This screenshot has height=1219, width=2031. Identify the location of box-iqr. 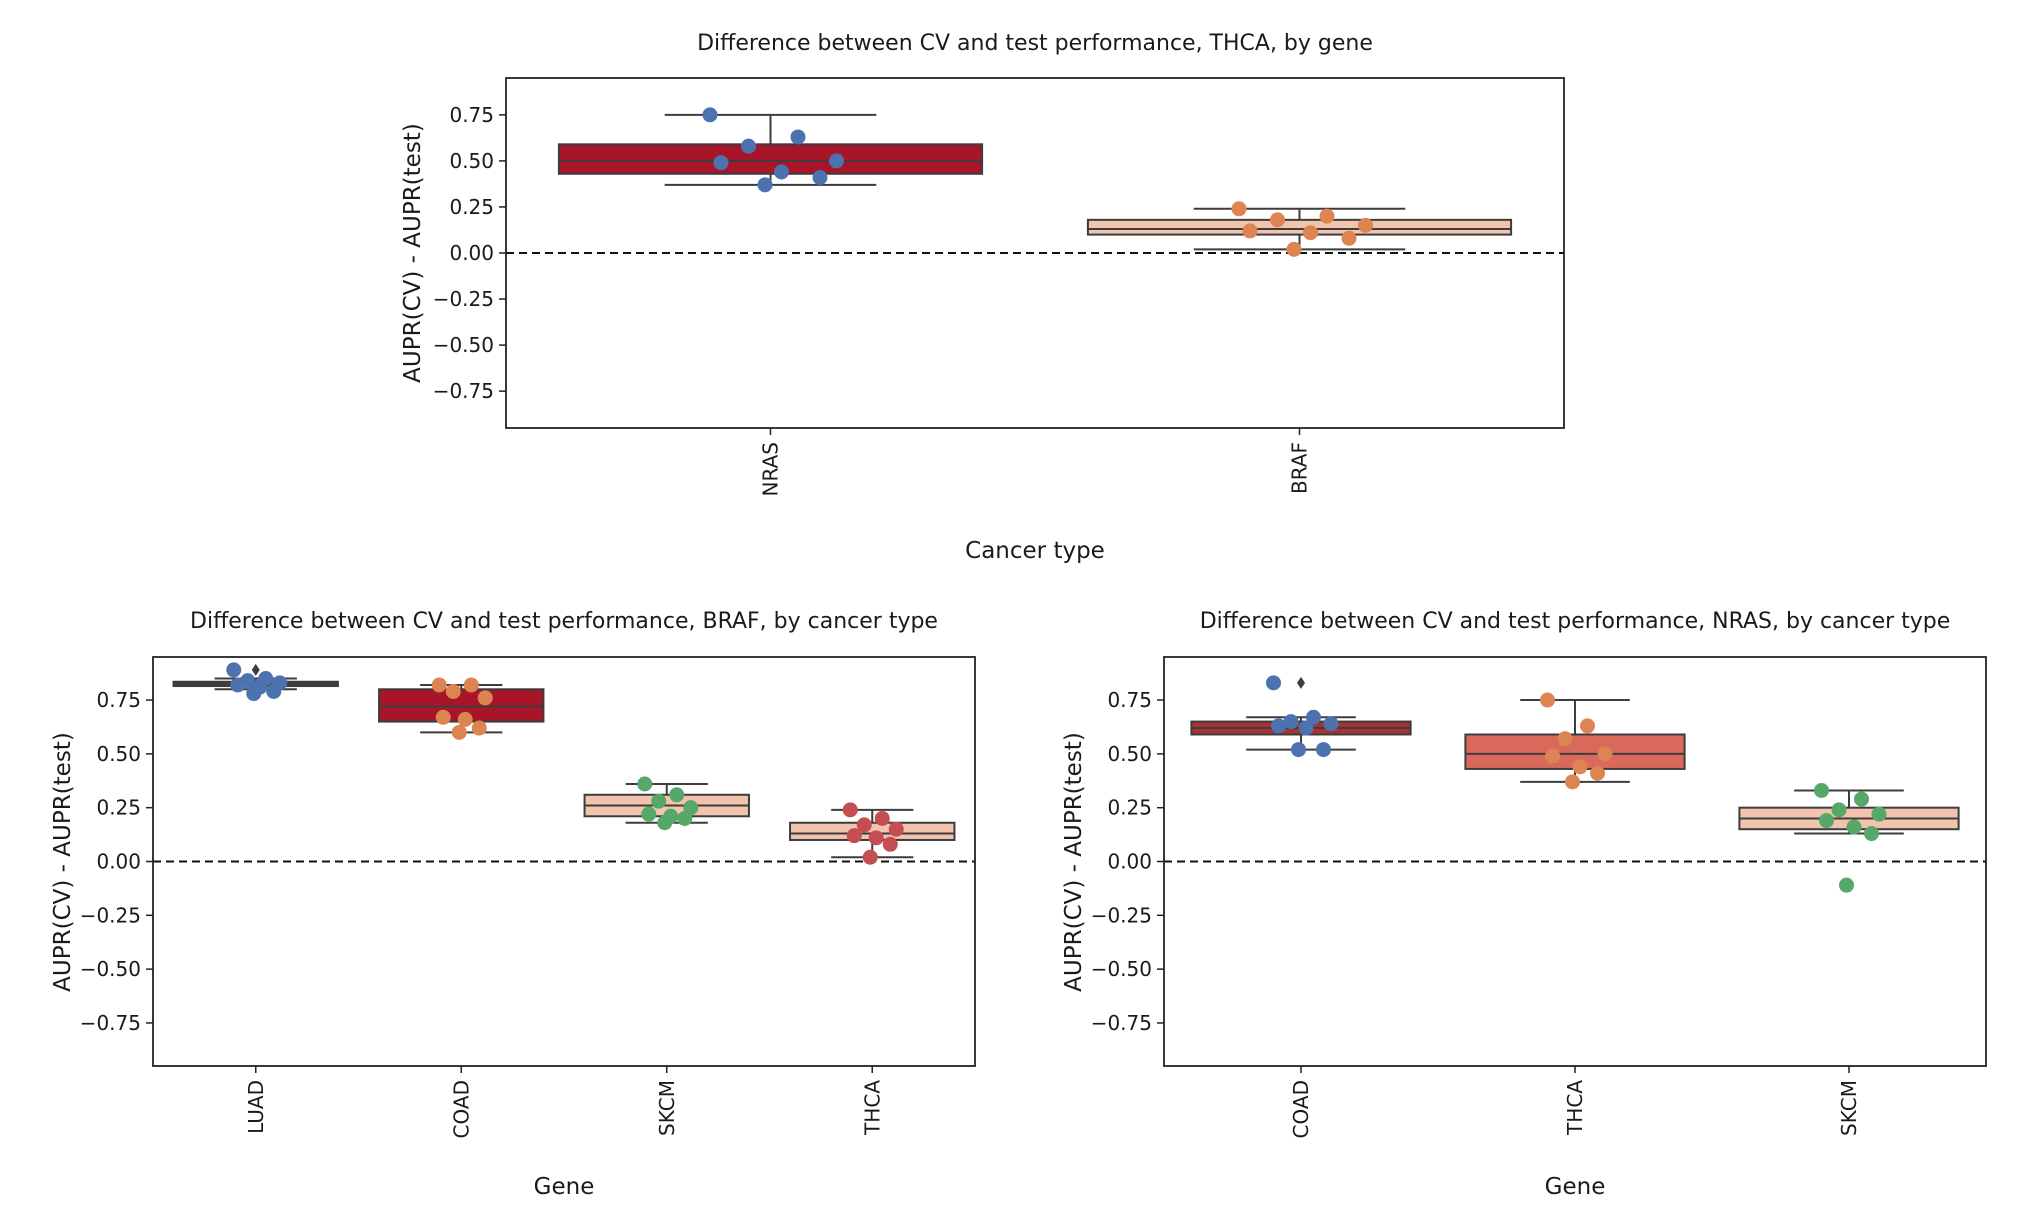
(1299, 227).